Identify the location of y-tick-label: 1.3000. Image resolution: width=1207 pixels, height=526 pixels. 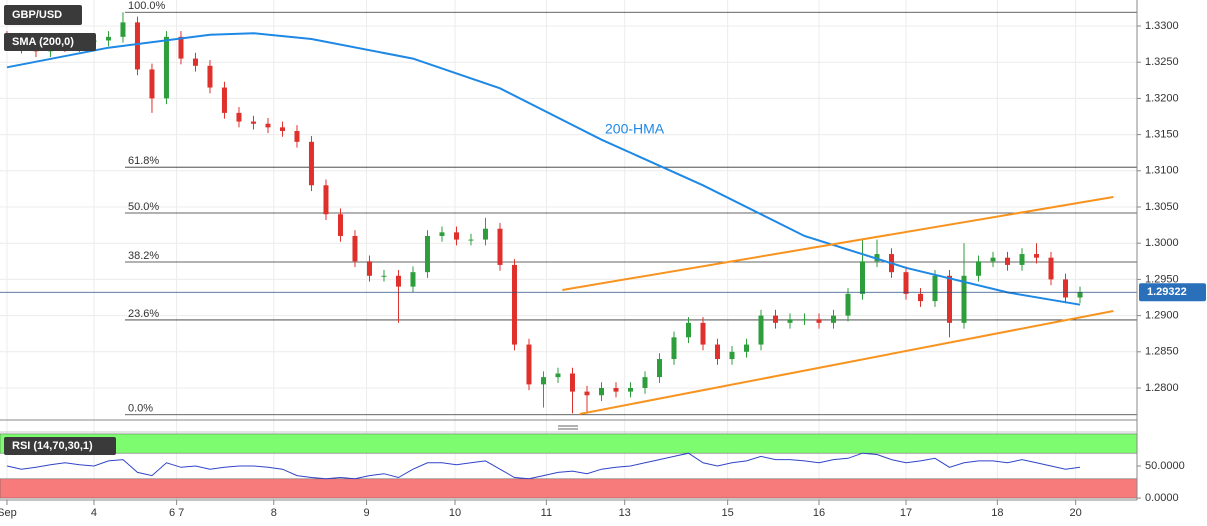
(1162, 243).